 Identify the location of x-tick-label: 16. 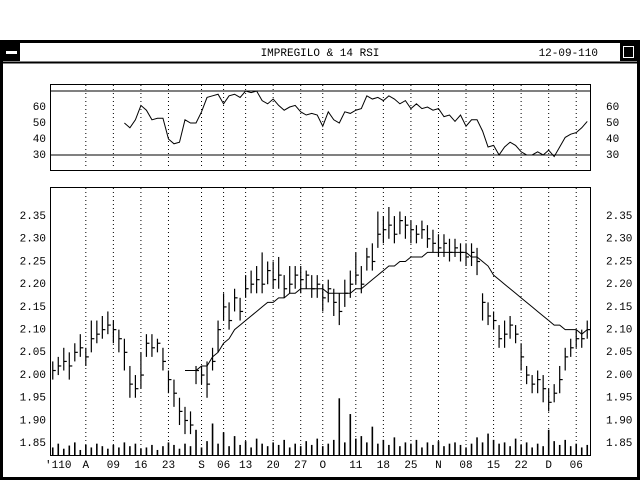
(140, 466).